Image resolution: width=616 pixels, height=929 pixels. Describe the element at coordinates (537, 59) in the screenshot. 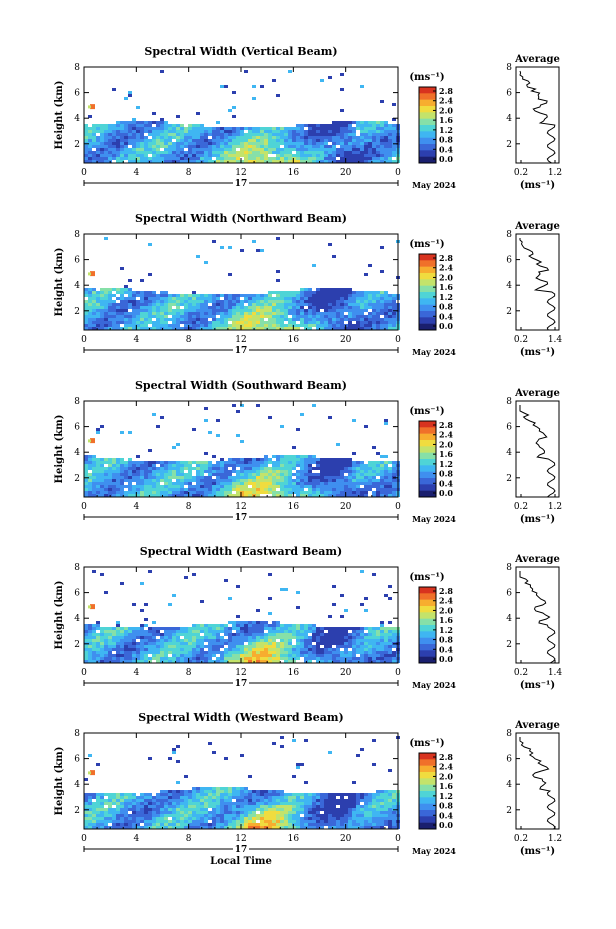

I see `profile-title: Average` at that location.